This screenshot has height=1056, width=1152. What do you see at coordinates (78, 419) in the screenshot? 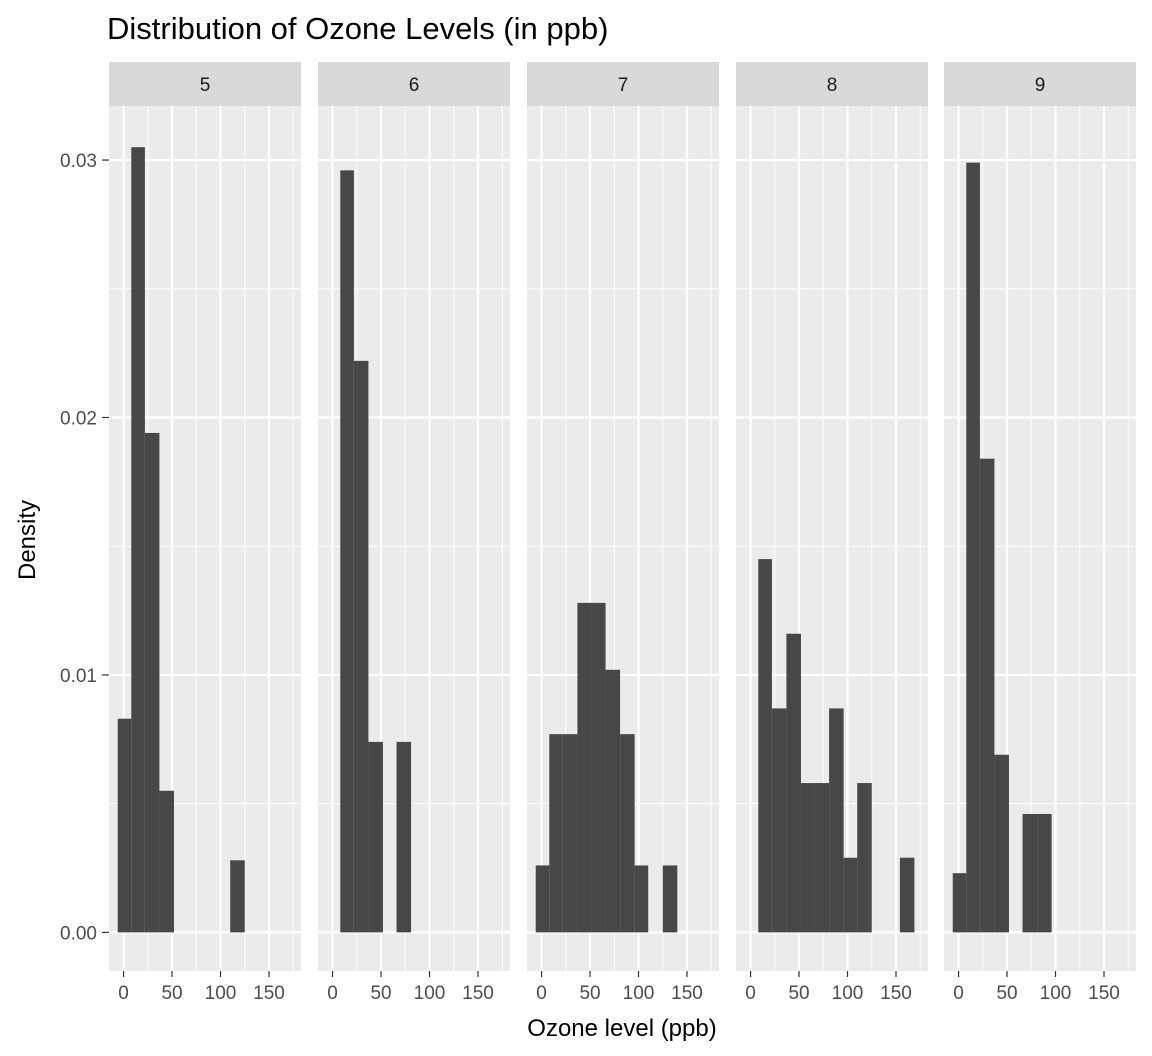
I see `y-tick-label: 0.02` at bounding box center [78, 419].